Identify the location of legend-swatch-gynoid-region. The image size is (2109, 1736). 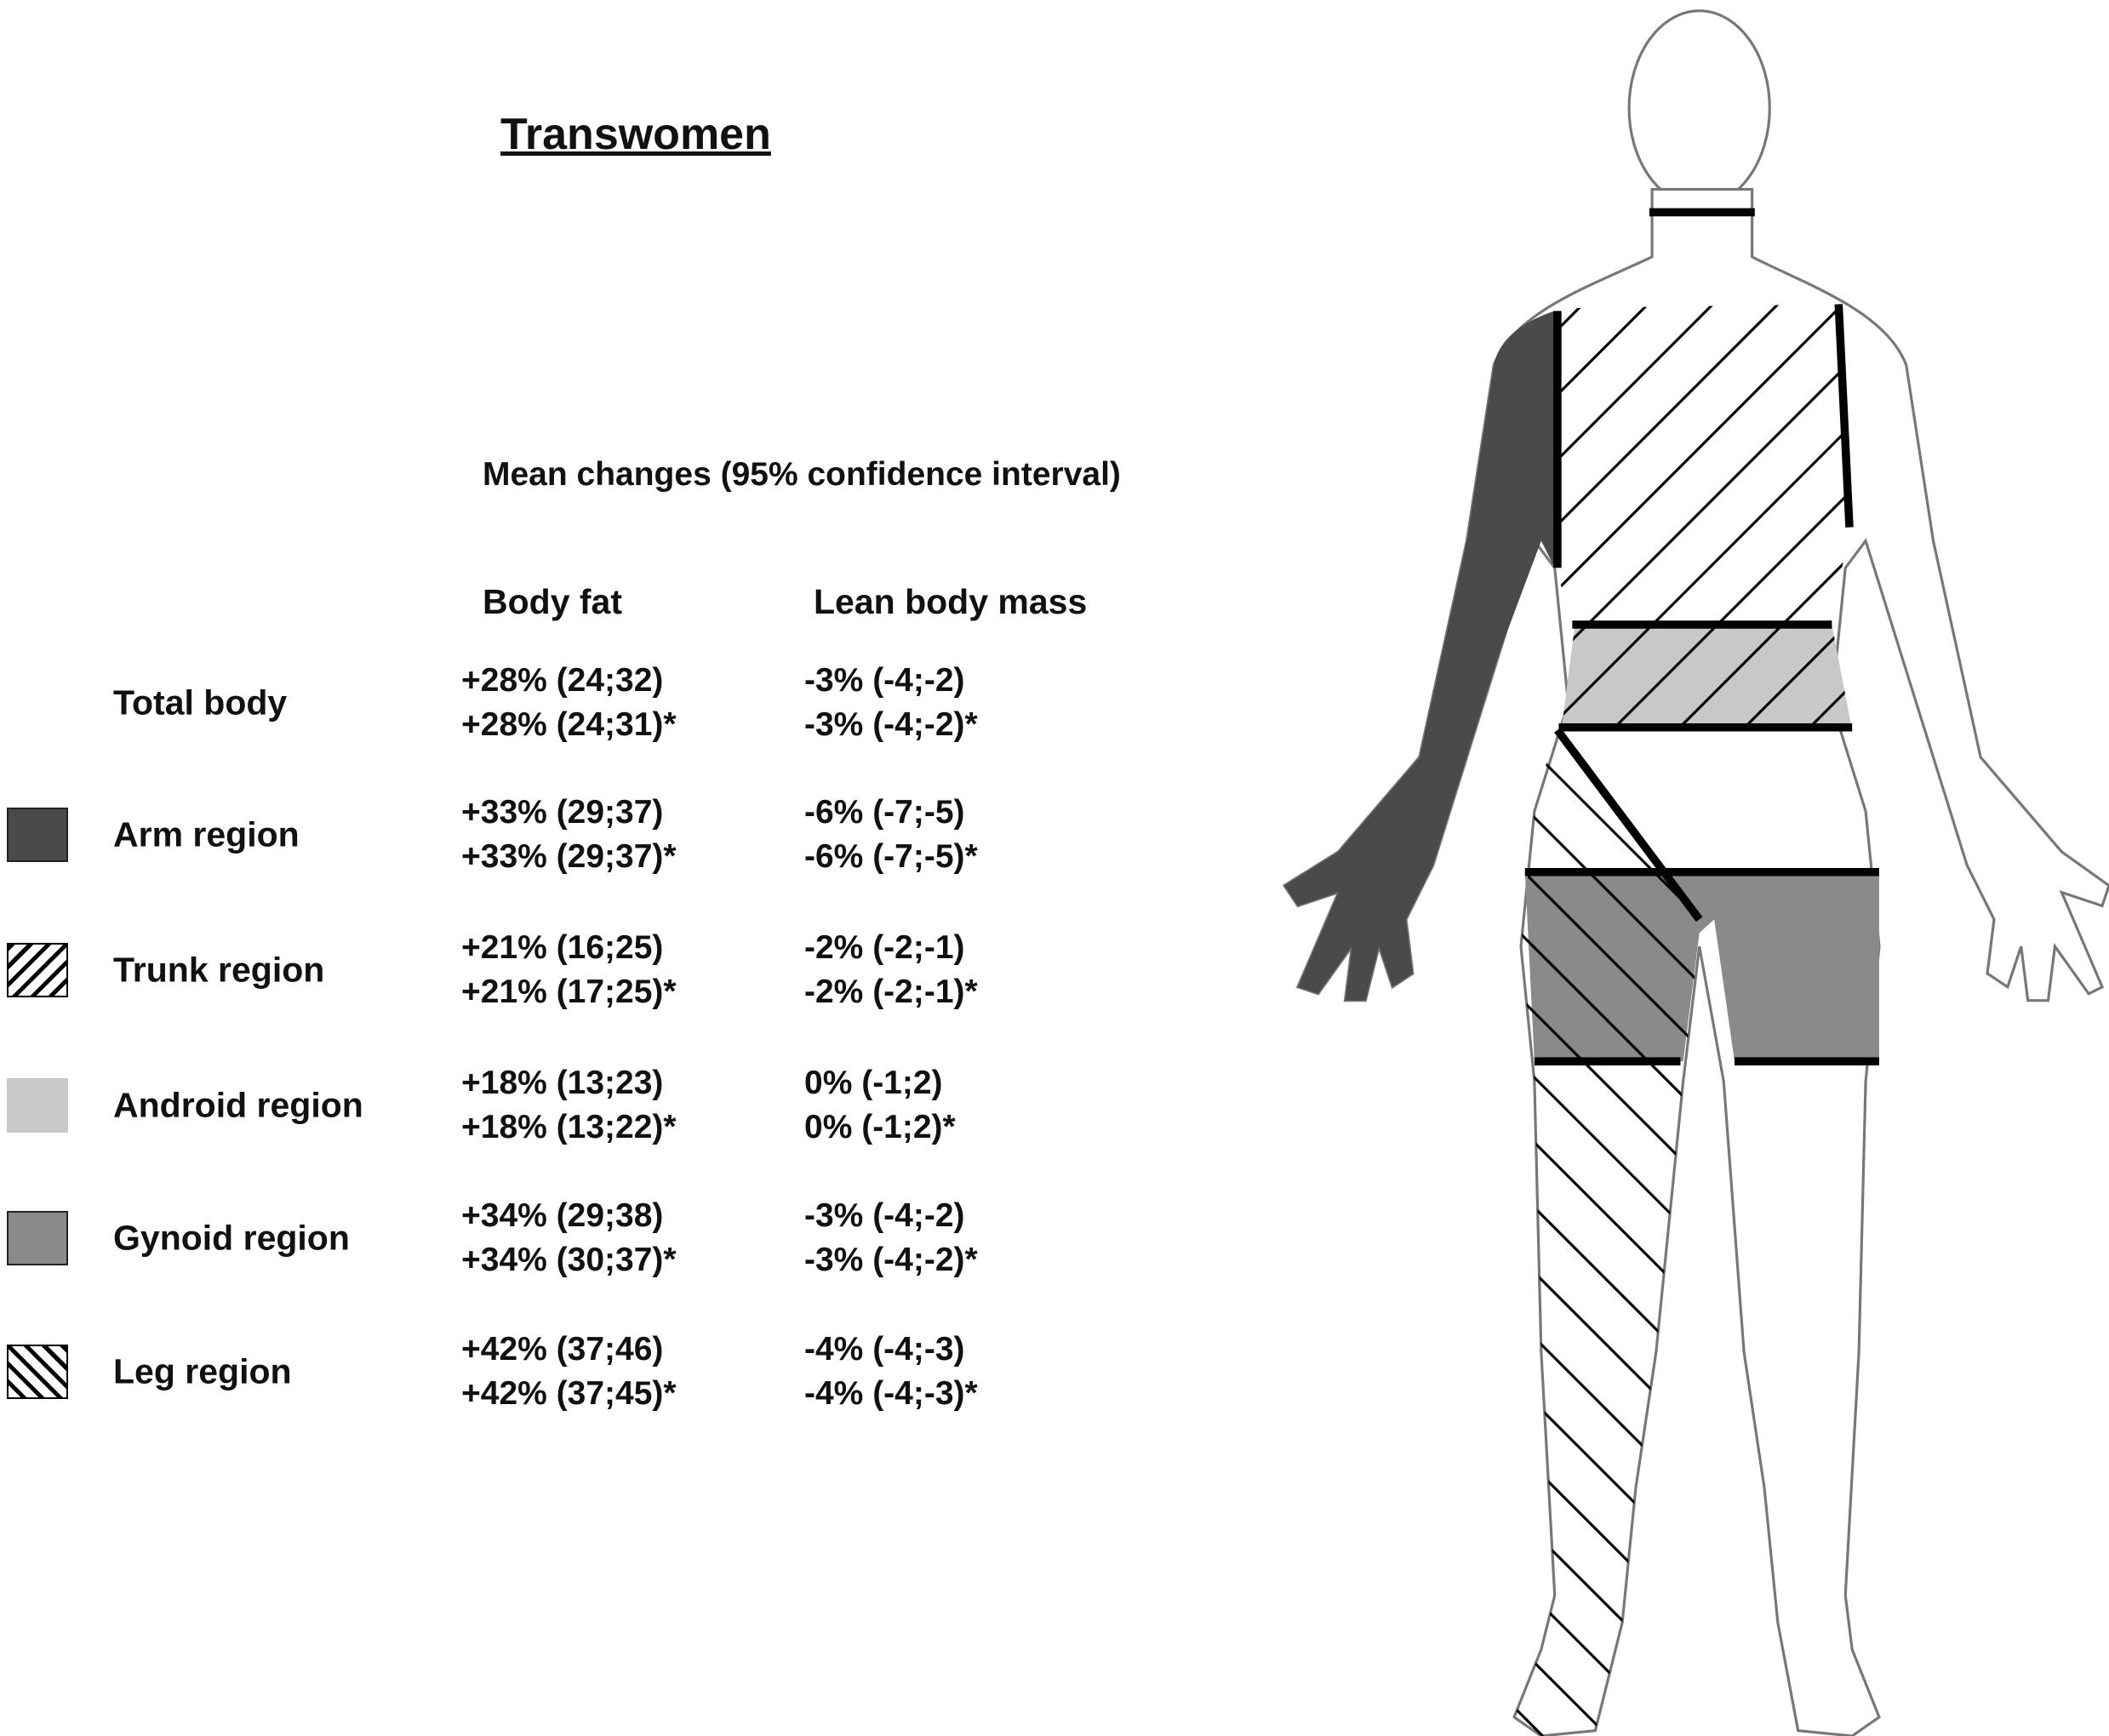
(37, 1238).